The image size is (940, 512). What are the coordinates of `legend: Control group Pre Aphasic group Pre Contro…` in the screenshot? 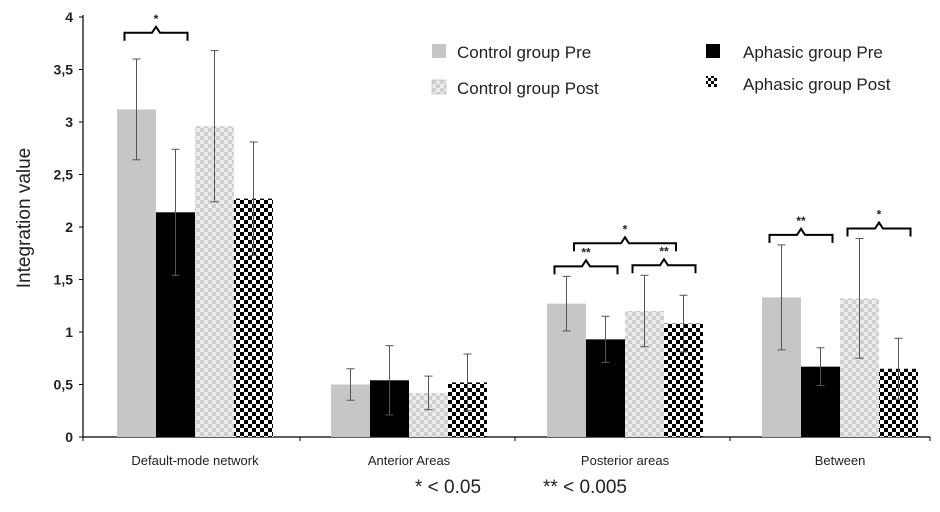 It's located at (661, 70).